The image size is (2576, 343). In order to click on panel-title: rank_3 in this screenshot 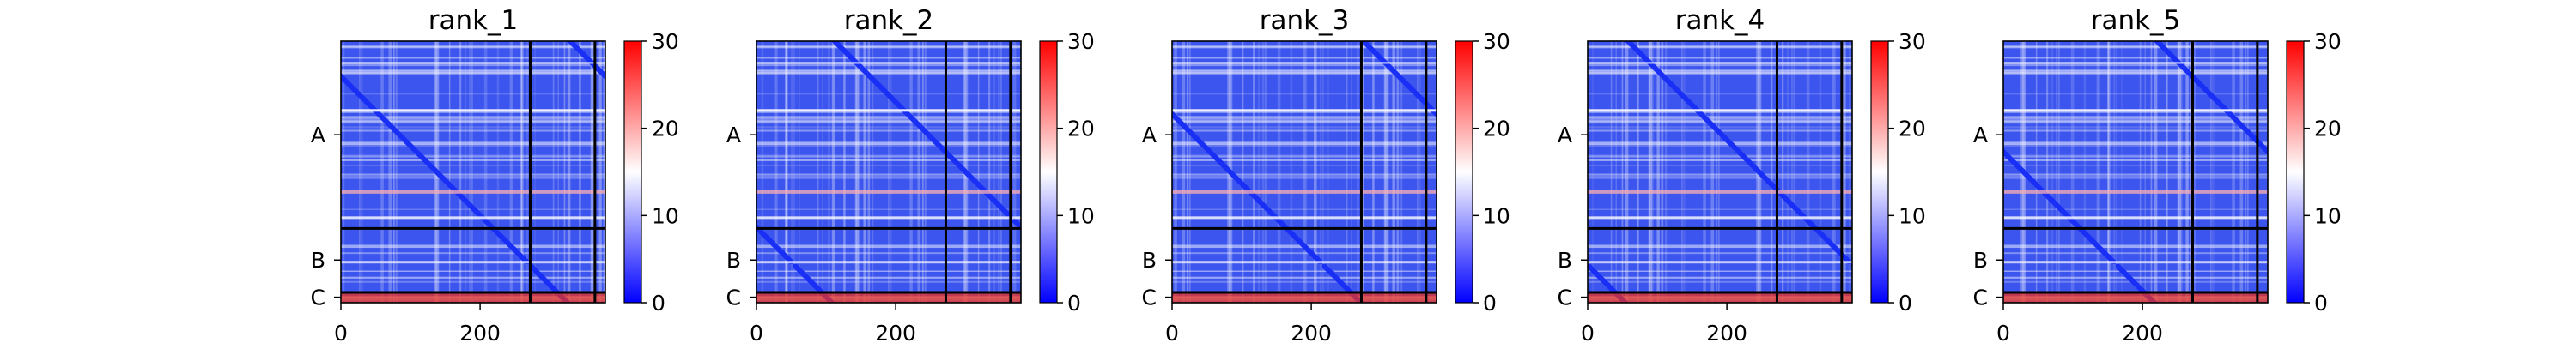, I will do `click(1305, 20)`.